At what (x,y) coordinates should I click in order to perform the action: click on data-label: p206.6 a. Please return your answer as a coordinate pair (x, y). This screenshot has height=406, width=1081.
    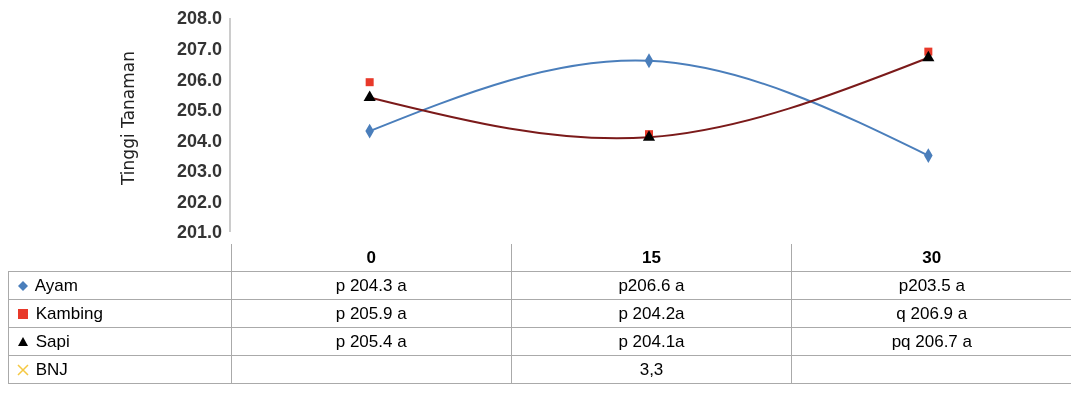
    Looking at the image, I should click on (651, 285).